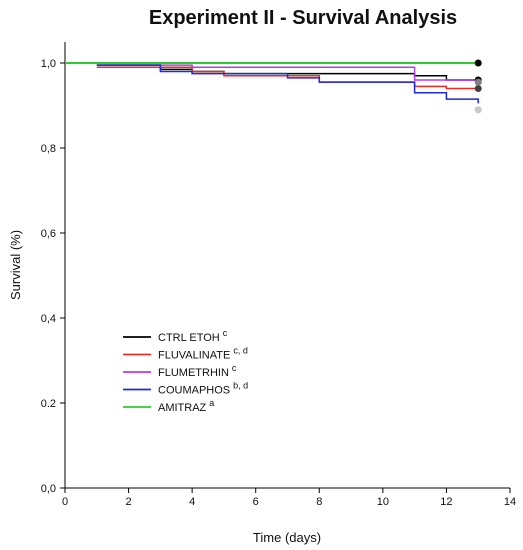  Describe the element at coordinates (189, 338) in the screenshot. I see `legend-name: CTRL ETOH` at that location.